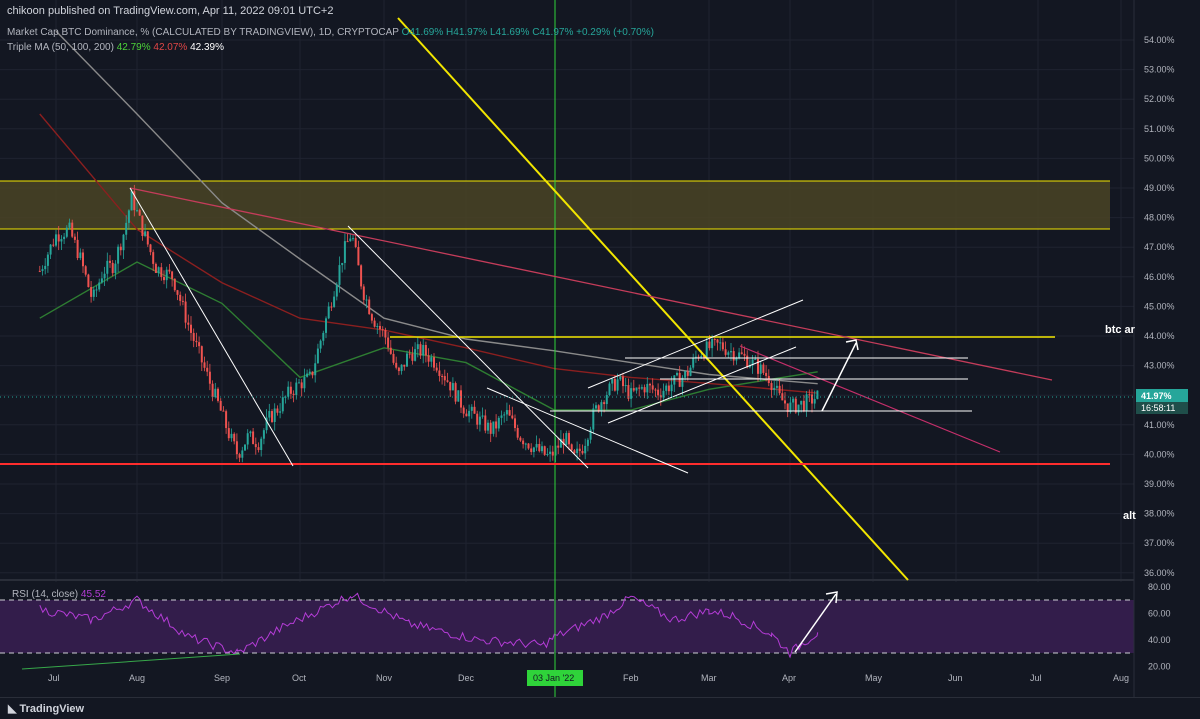  What do you see at coordinates (955, 678) in the screenshot?
I see `time-tick-label: Jun` at bounding box center [955, 678].